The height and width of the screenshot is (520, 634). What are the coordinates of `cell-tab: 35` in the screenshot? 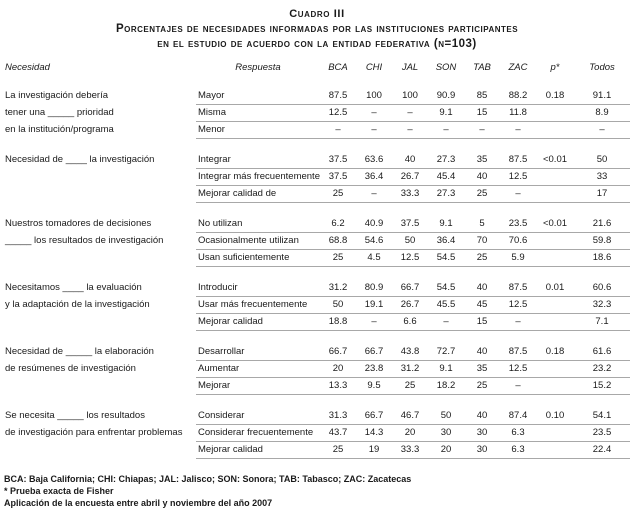 It's located at (482, 160).